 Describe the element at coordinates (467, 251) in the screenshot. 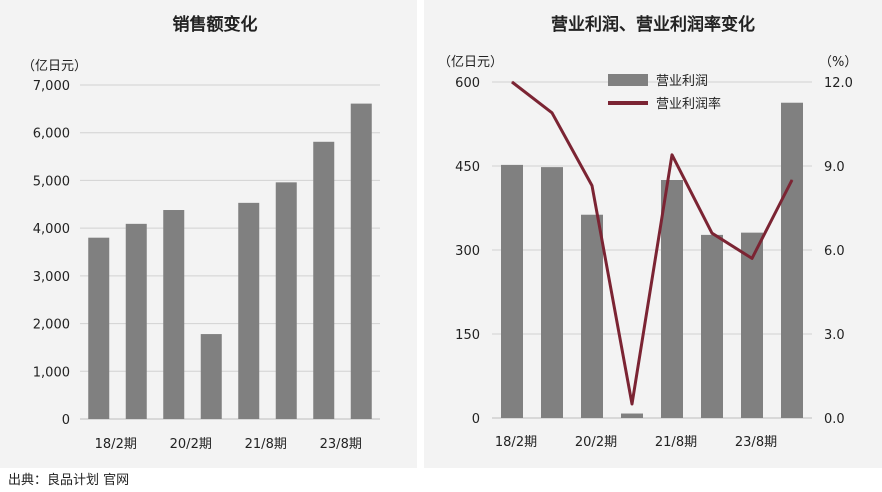

I see `left-tick-label: 300` at that location.